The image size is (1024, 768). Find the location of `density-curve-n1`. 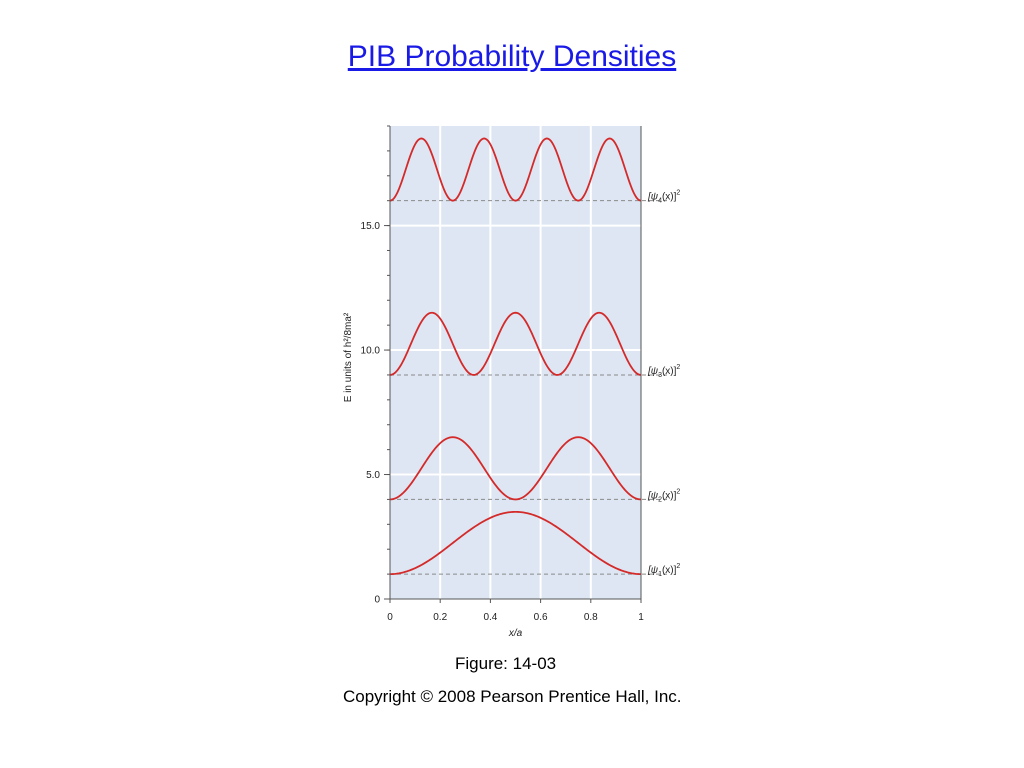

density-curve-n1 is located at coordinates (515, 543).